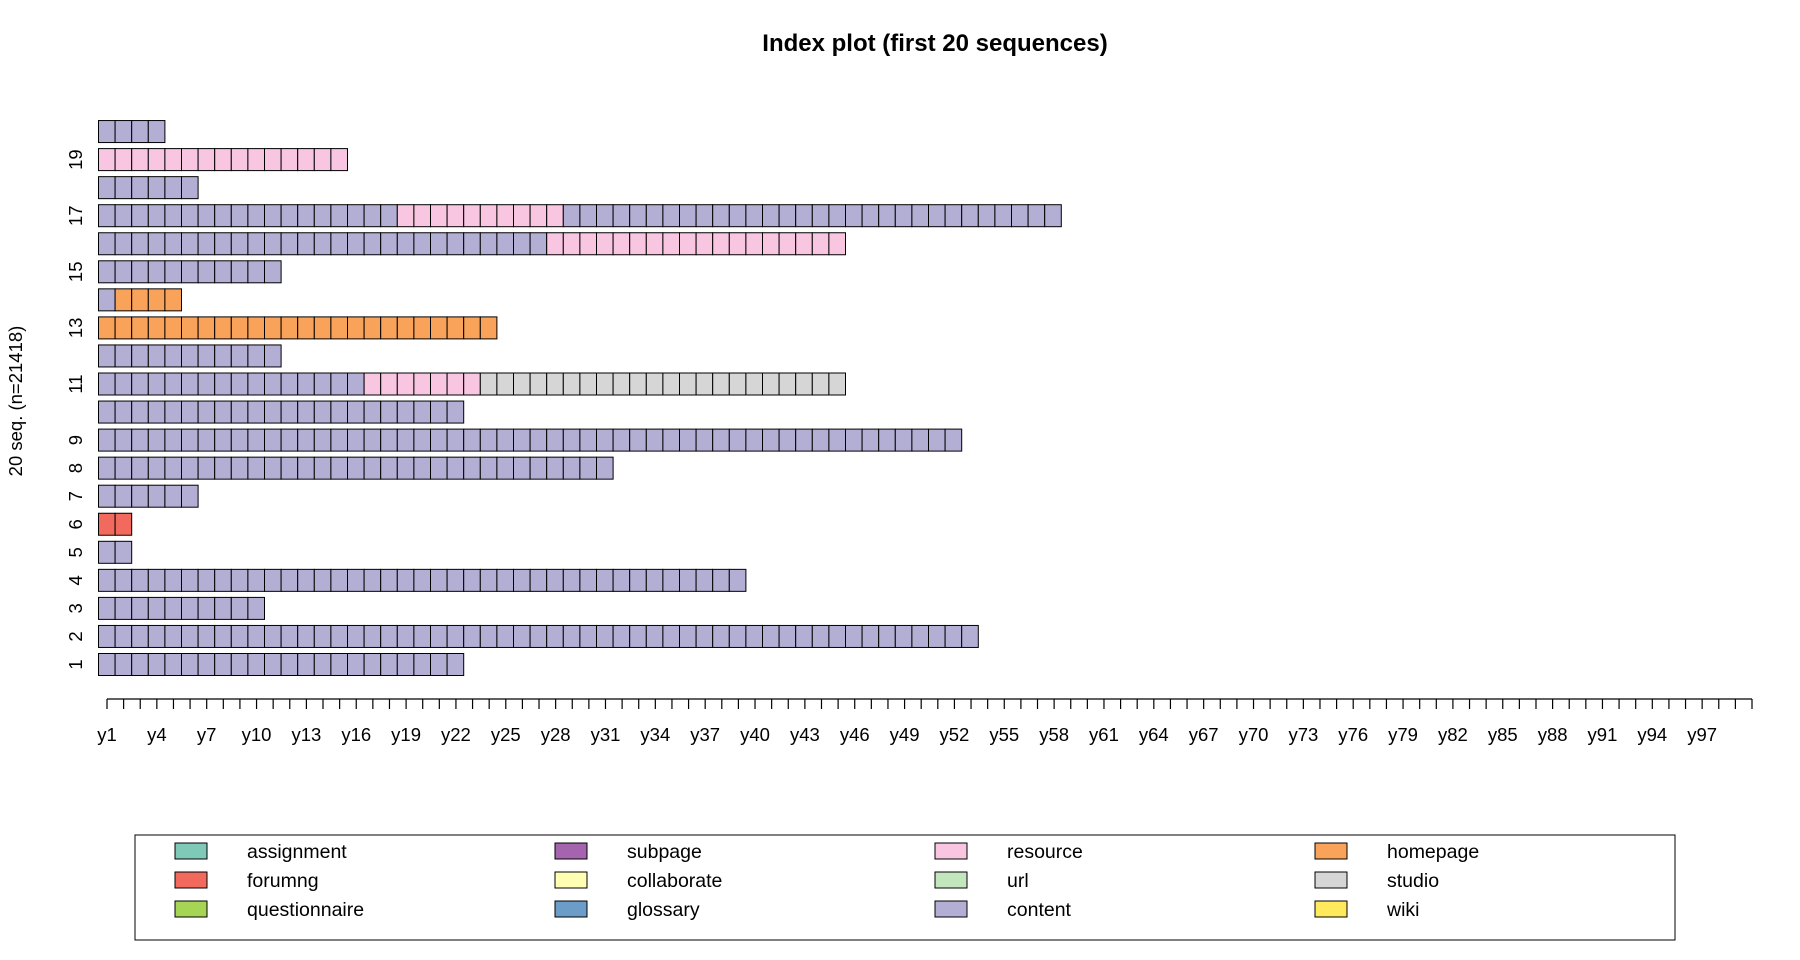 This screenshot has width=1800, height=960. I want to click on x-tick-label: y76, so click(1353, 734).